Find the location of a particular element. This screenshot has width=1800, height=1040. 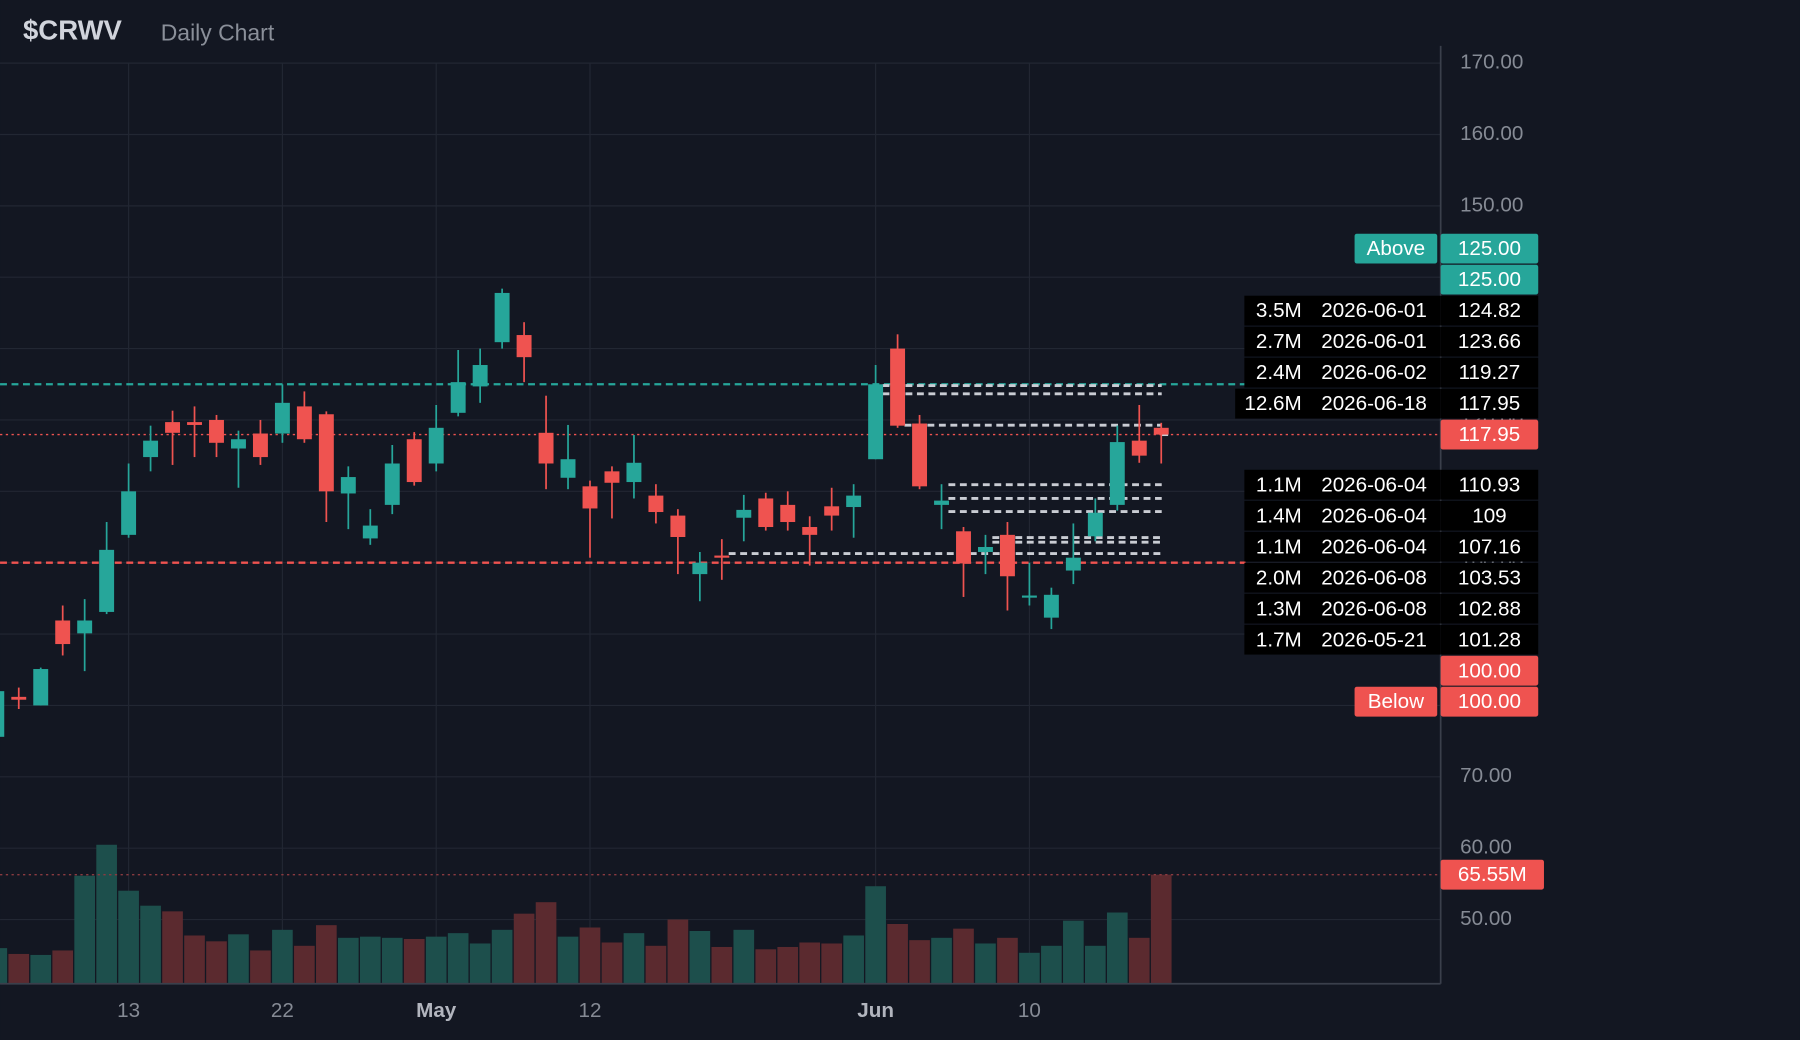

level-date: 2026-06-02 is located at coordinates (1374, 372).